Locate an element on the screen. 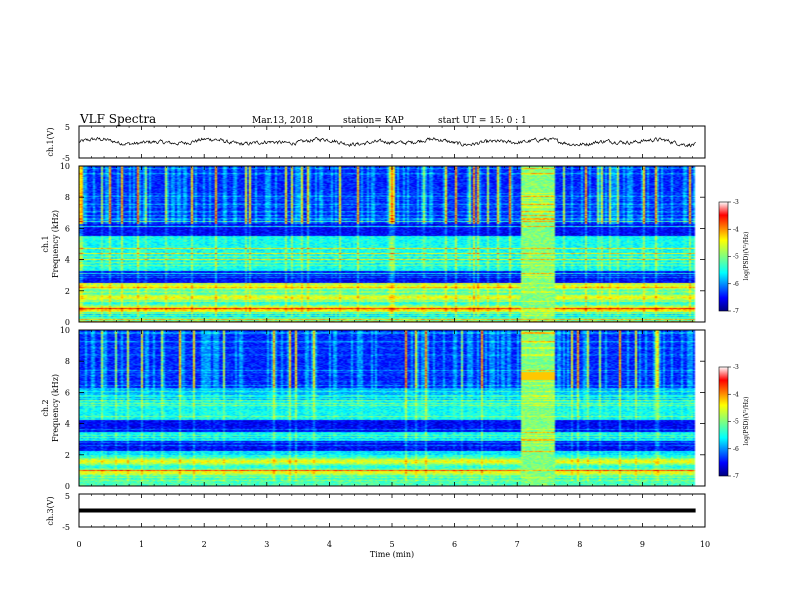  ch3-ytick-top: 5 is located at coordinates (67, 496).